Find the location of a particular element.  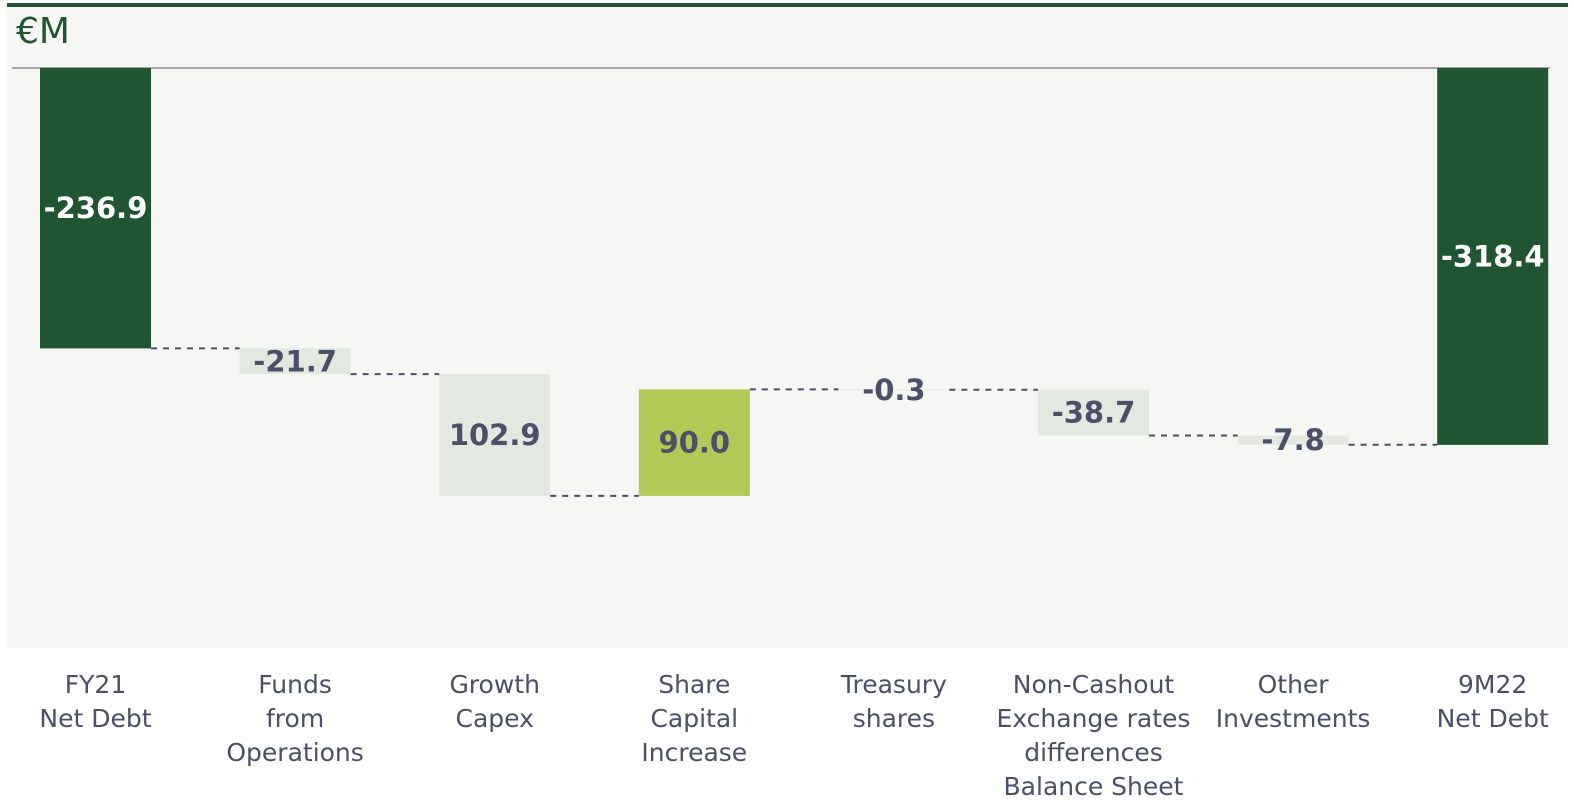

value-label: 102.9 is located at coordinates (495, 435).